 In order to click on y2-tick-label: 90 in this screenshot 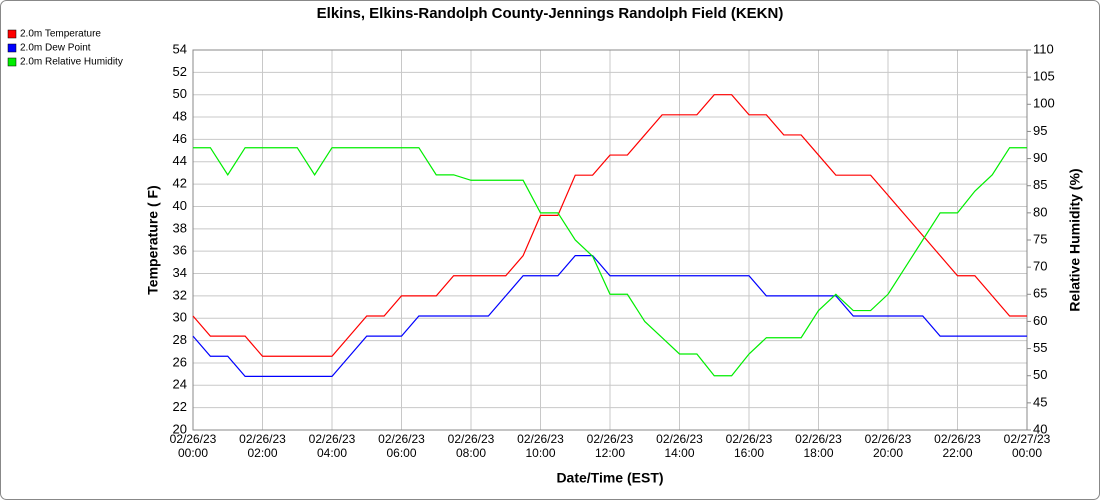, I will do `click(1040, 157)`.